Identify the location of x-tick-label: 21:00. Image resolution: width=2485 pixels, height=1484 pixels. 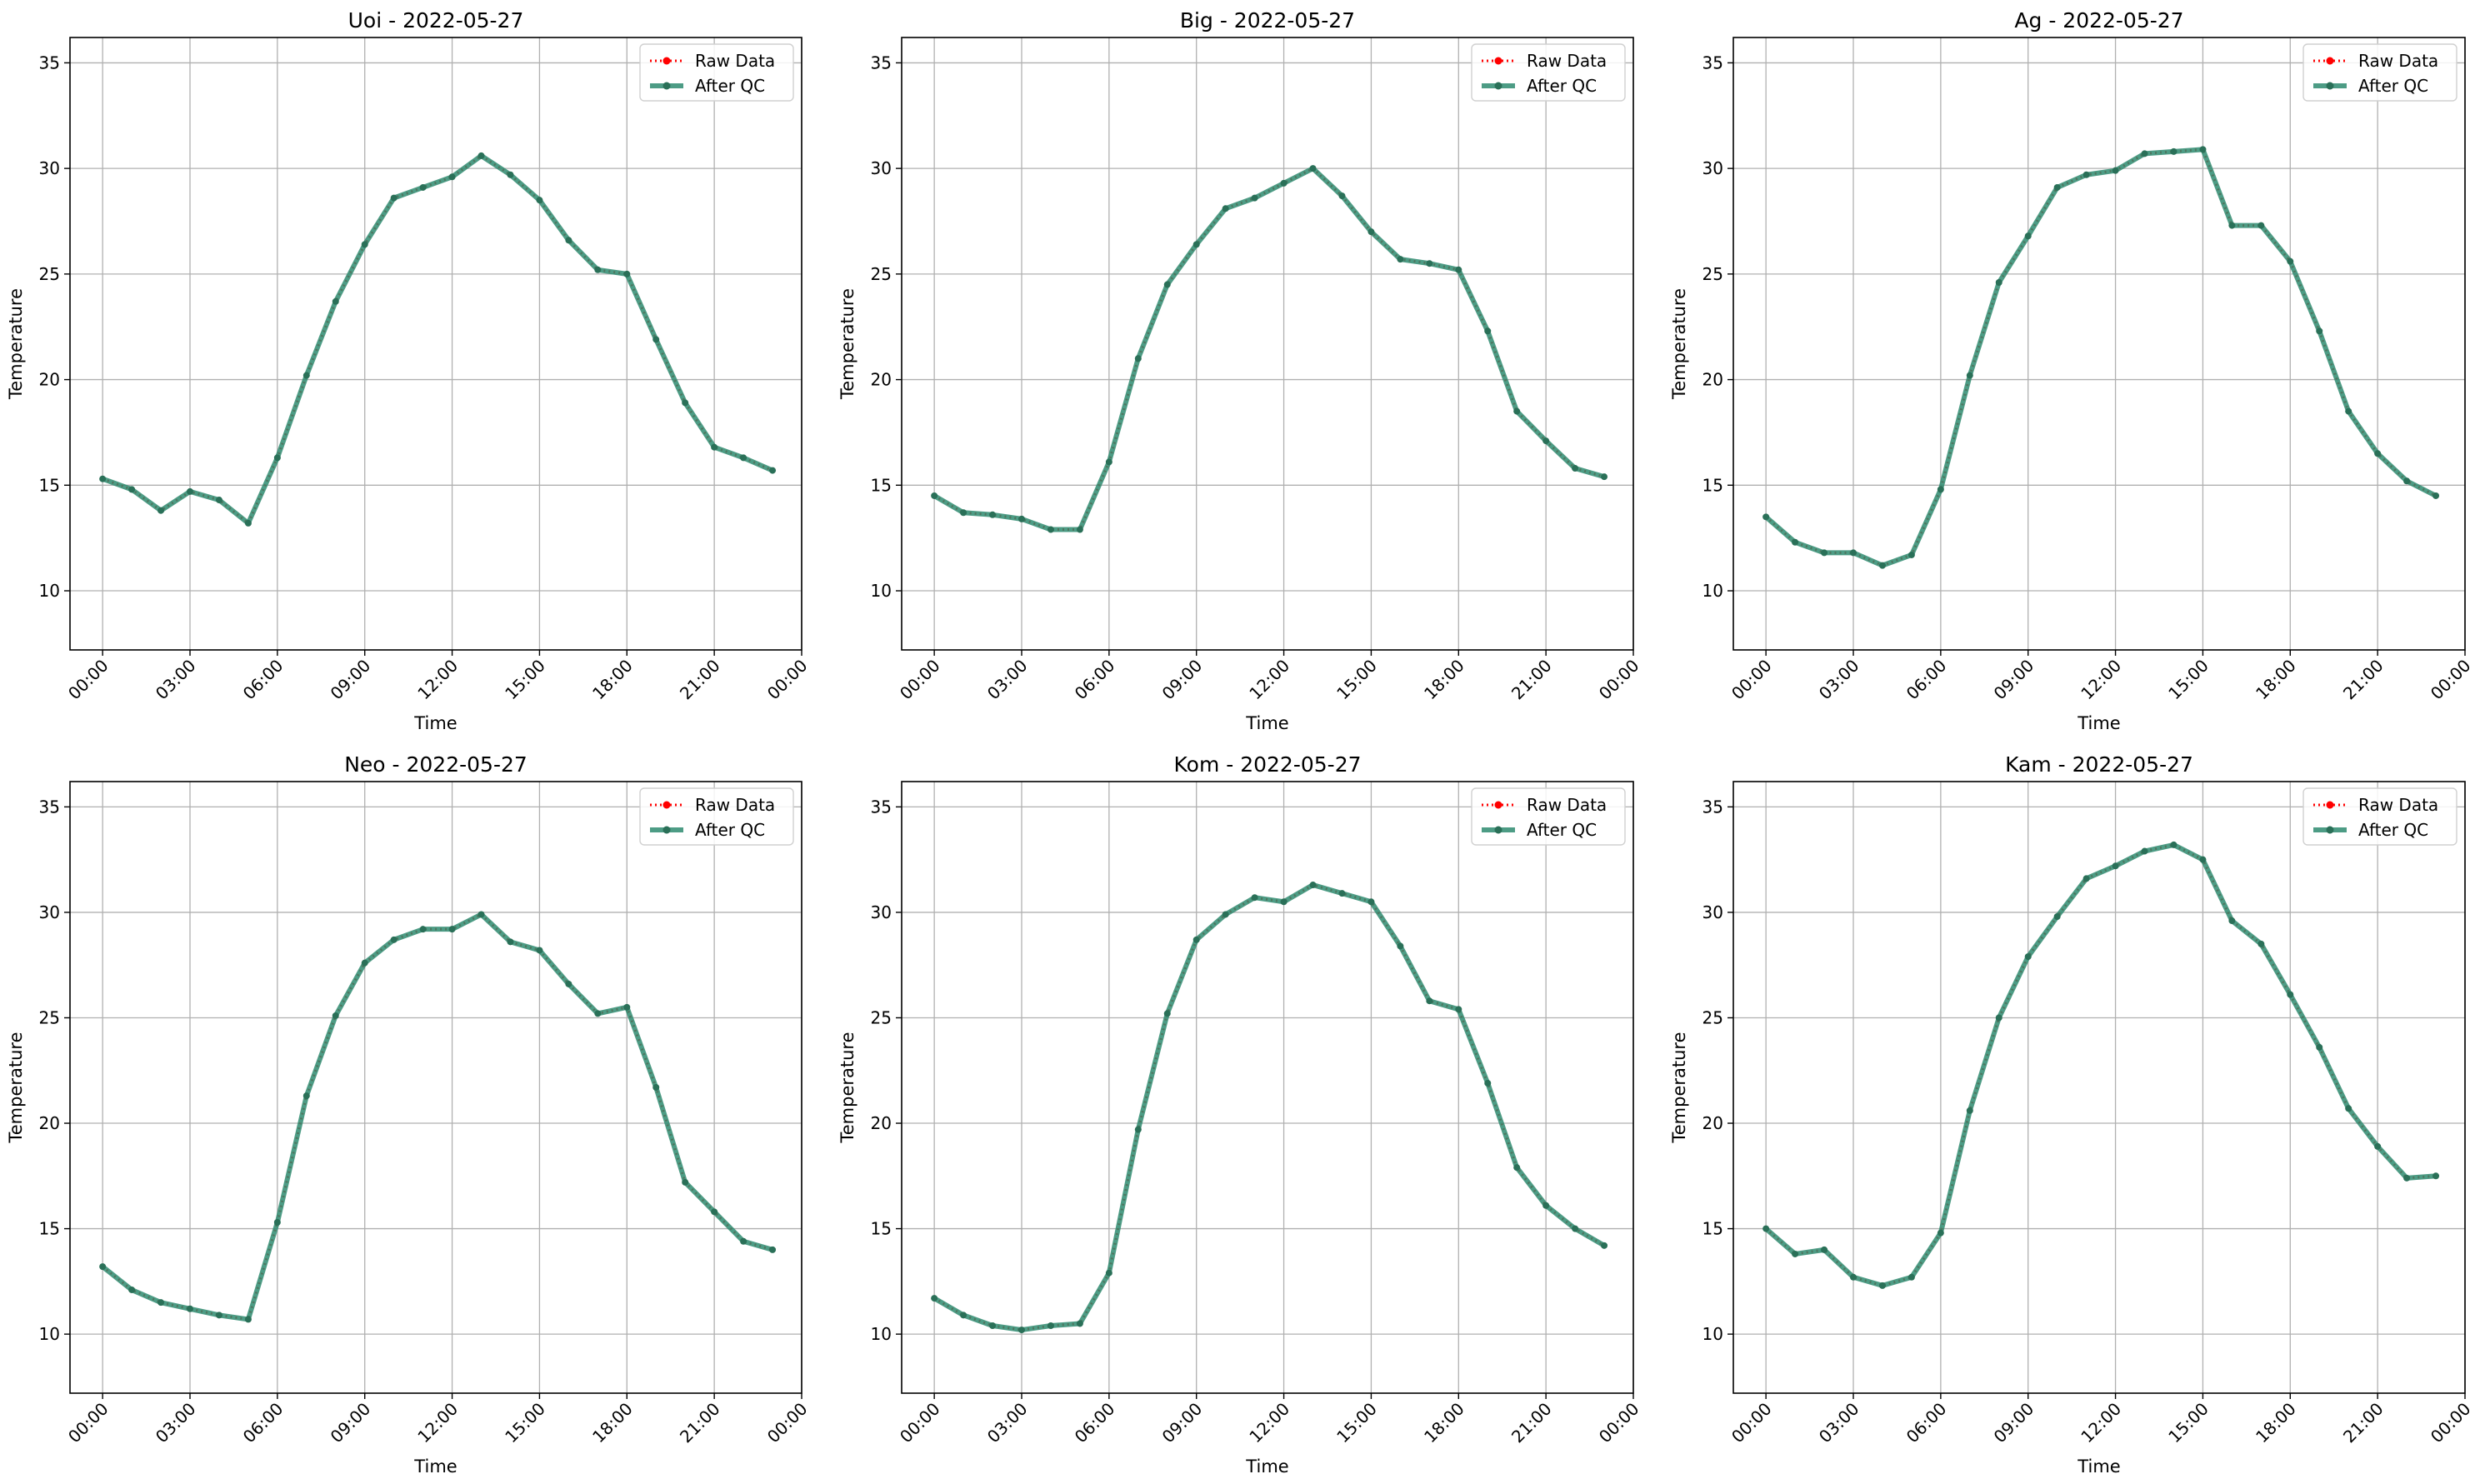
(2363, 680).